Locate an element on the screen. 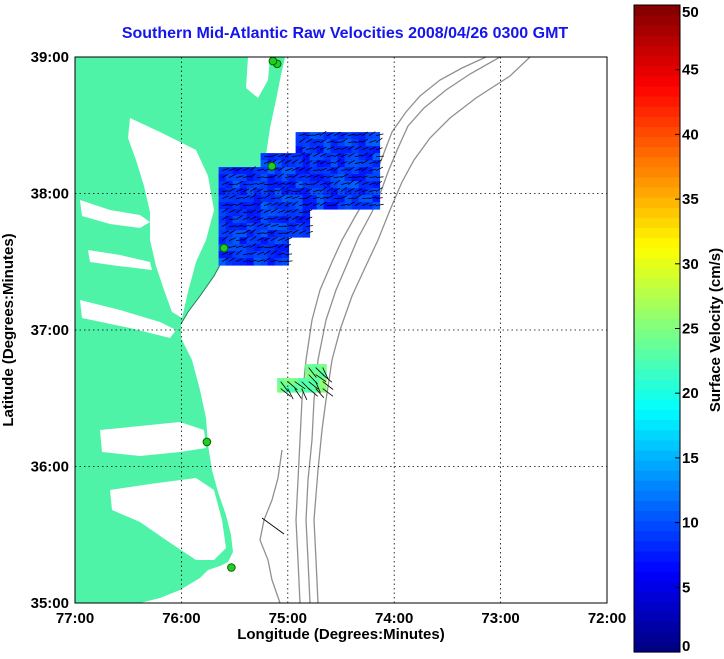 This screenshot has width=724, height=659. colorbar-tick-label: 10 is located at coordinates (690, 523).